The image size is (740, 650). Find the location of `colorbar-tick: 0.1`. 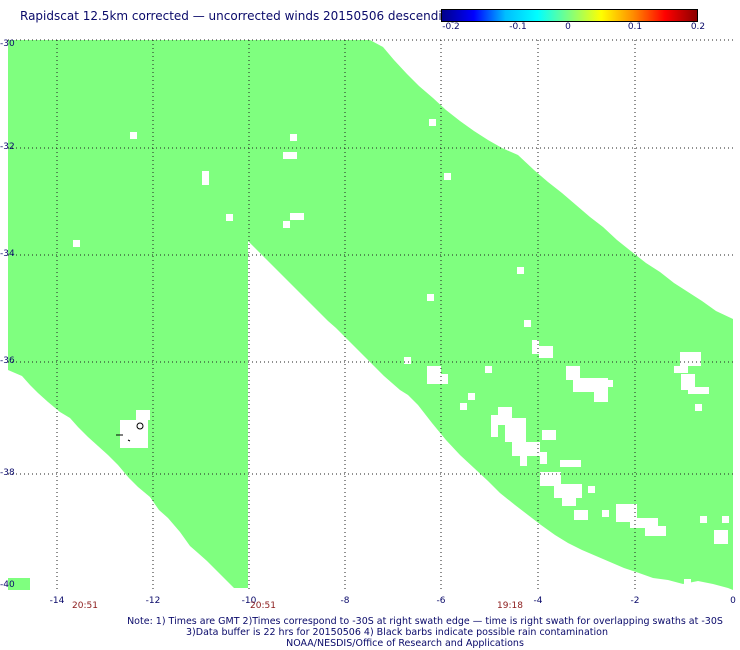

colorbar-tick: 0.1 is located at coordinates (635, 27).